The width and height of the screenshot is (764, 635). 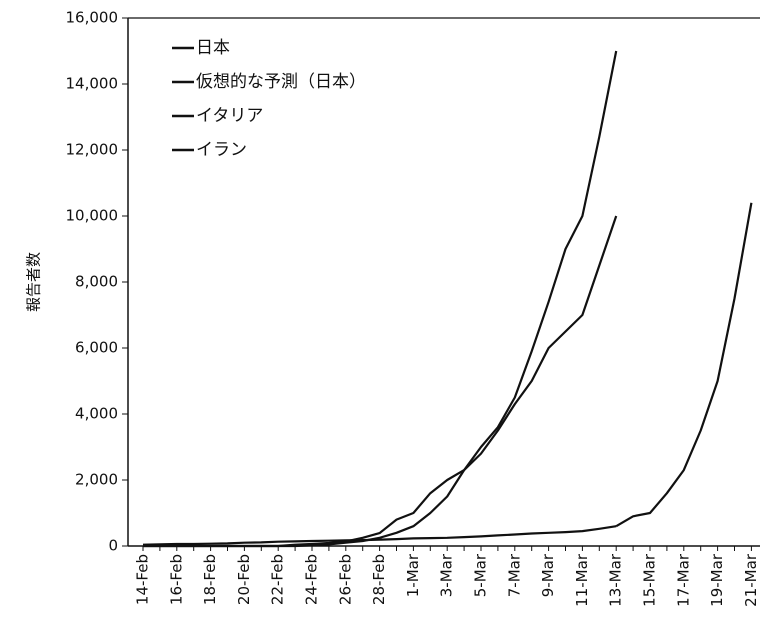 I want to click on x-tick-label: 5-Mar, so click(x=481, y=575).